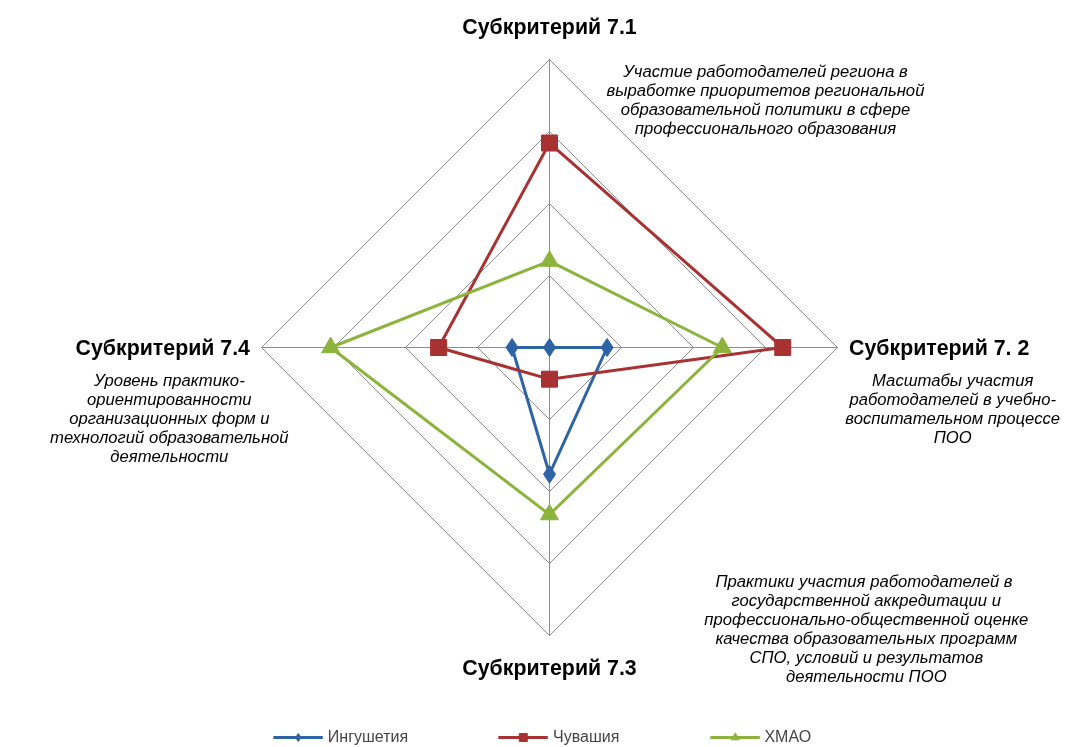  What do you see at coordinates (169, 418) in the screenshot?
I see `text: Уровень практико- ориентированности организационных форм и технологий образовательной деятельности` at bounding box center [169, 418].